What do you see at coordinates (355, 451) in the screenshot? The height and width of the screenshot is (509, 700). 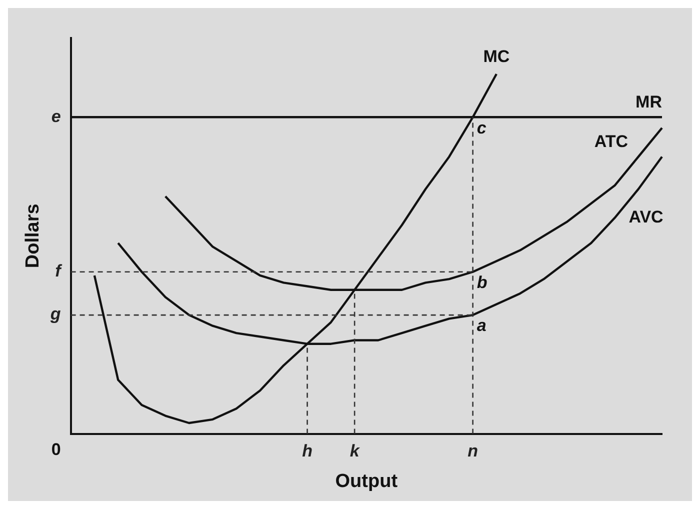 I see `x-tick-label: k` at bounding box center [355, 451].